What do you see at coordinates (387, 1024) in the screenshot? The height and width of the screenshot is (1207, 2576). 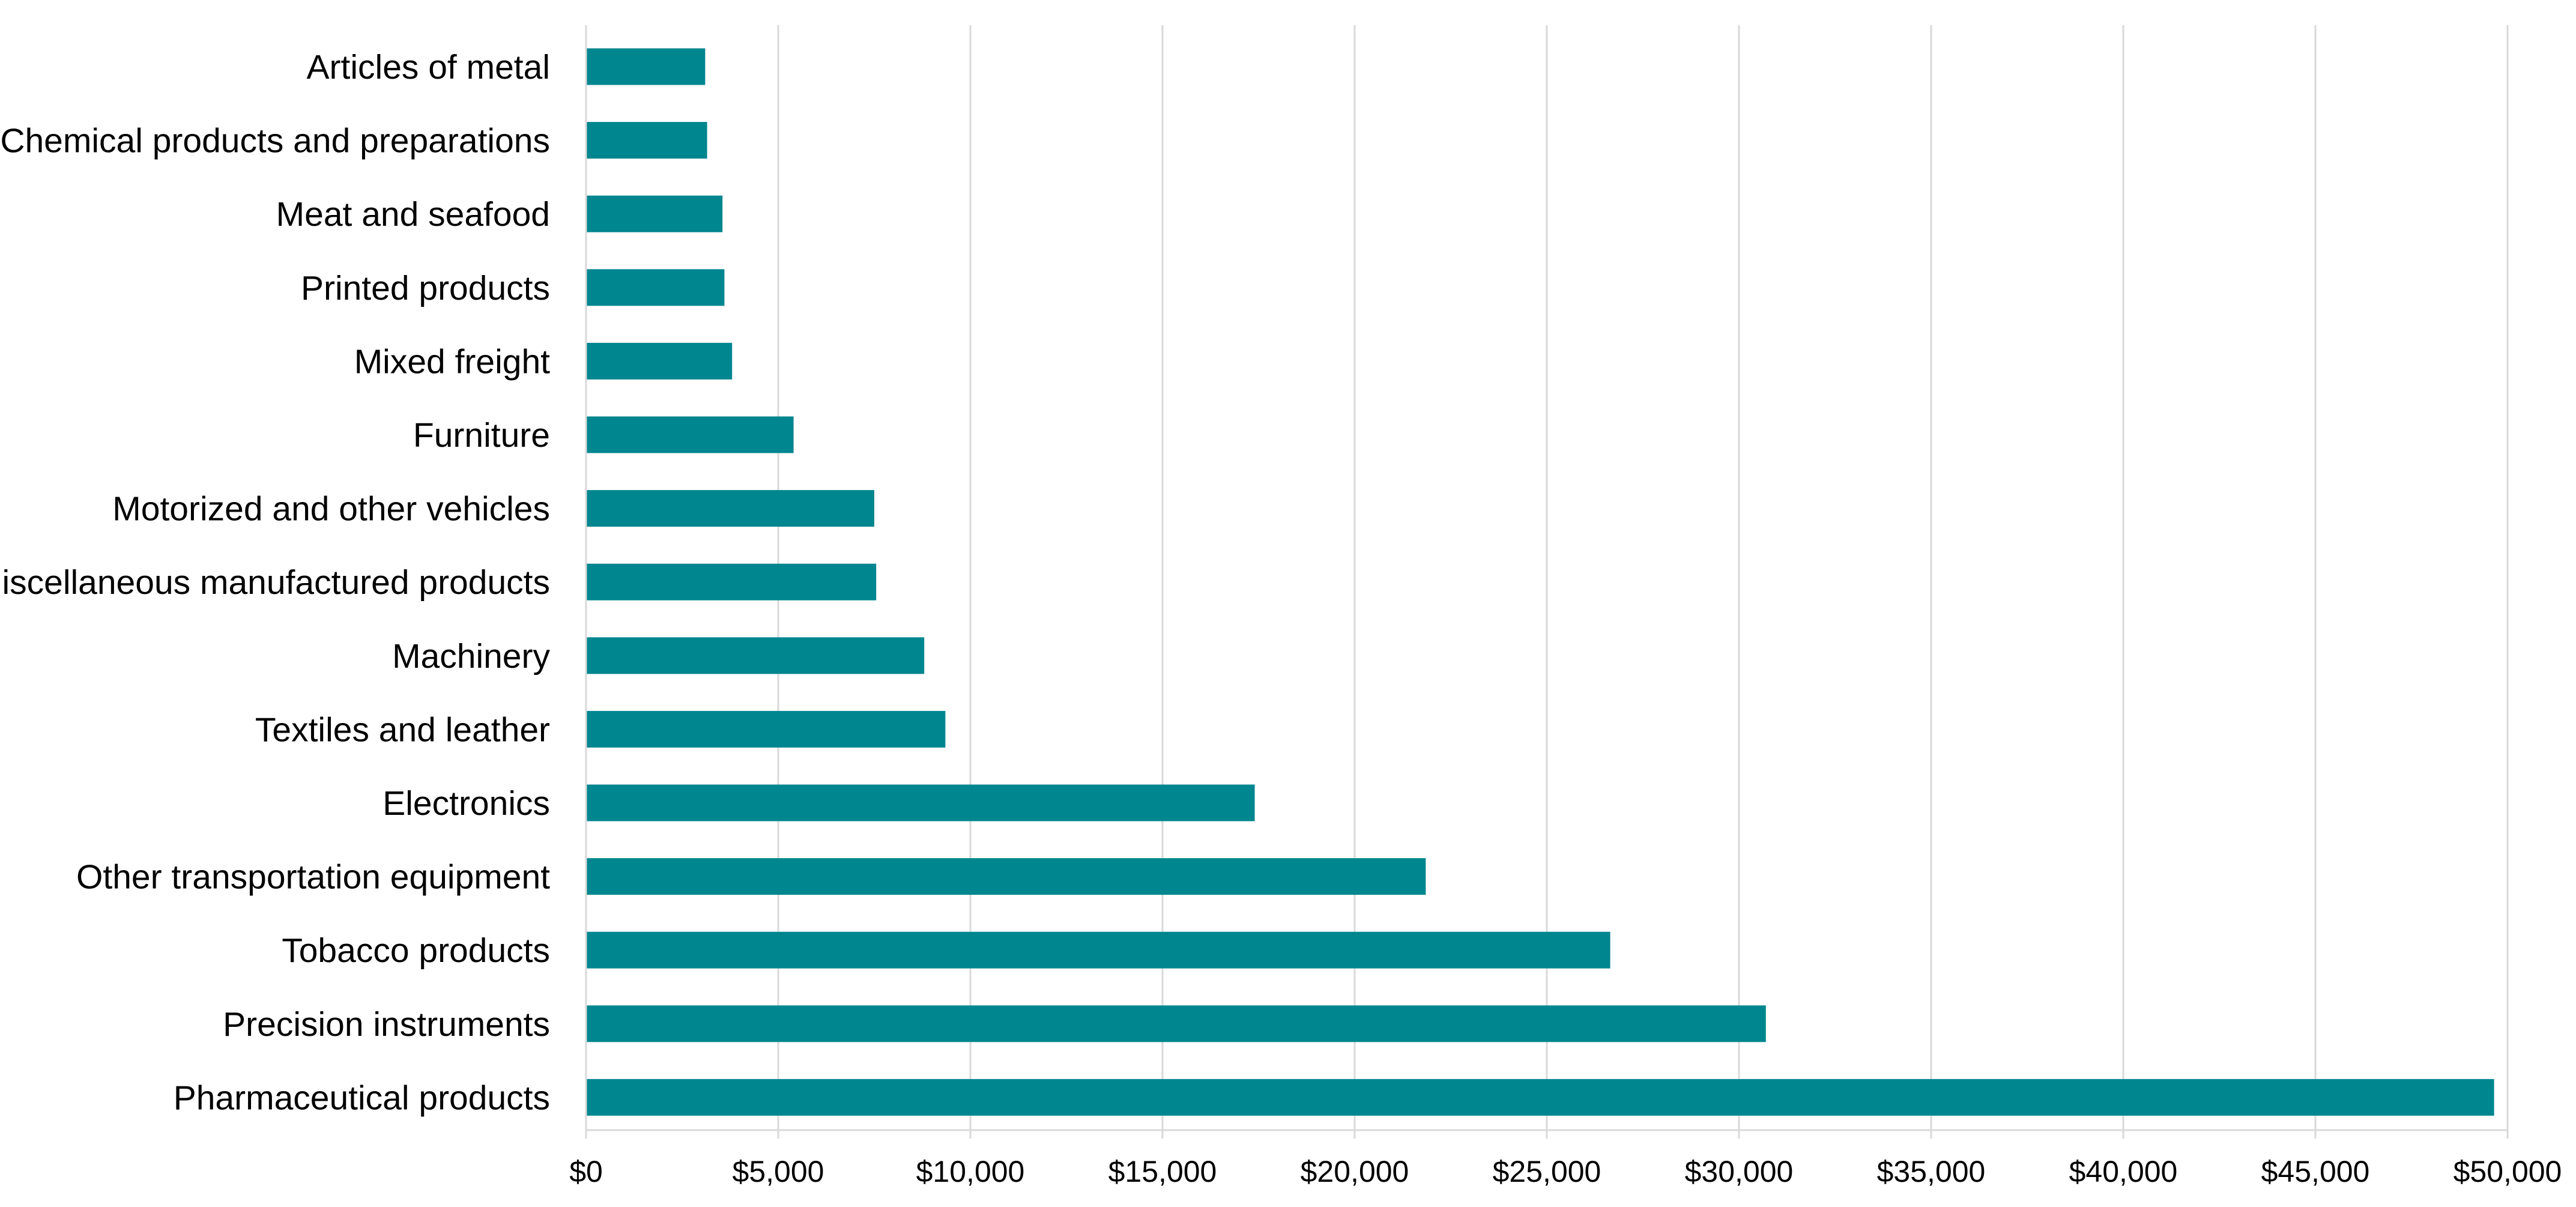 I see `category-label: Precision instruments` at bounding box center [387, 1024].